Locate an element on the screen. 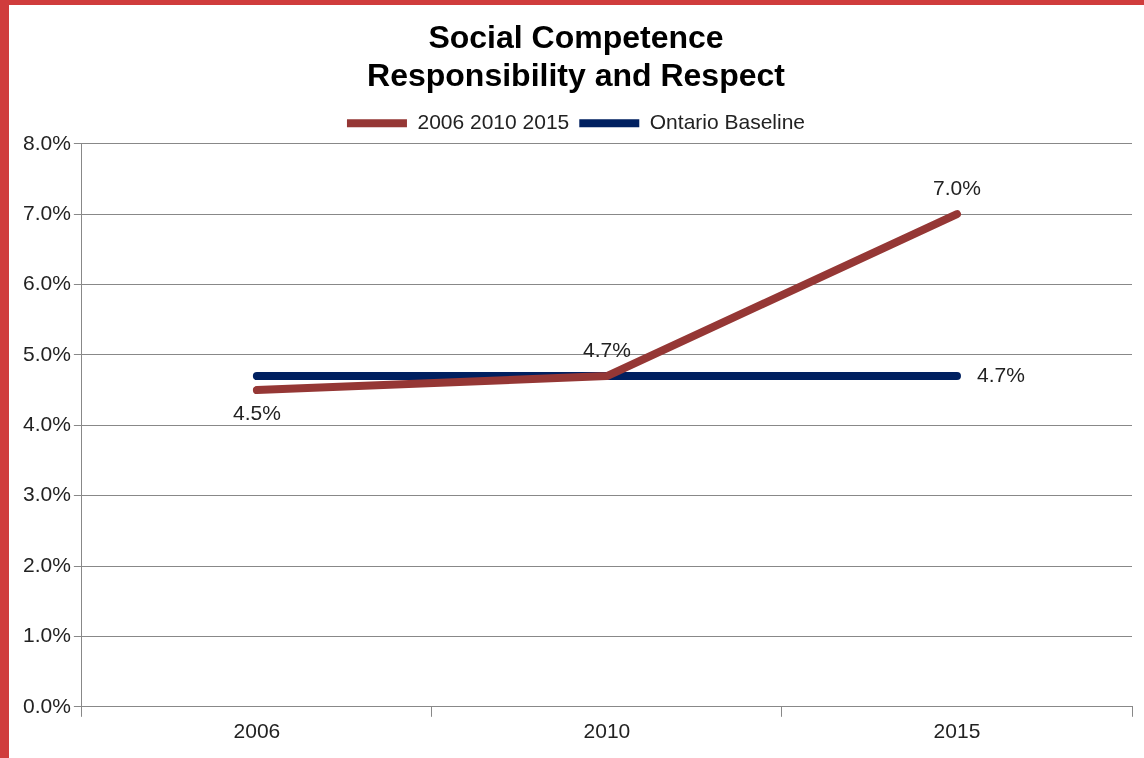 The image size is (1144, 758). y-tick-label: 1.0% is located at coordinates (46, 635).